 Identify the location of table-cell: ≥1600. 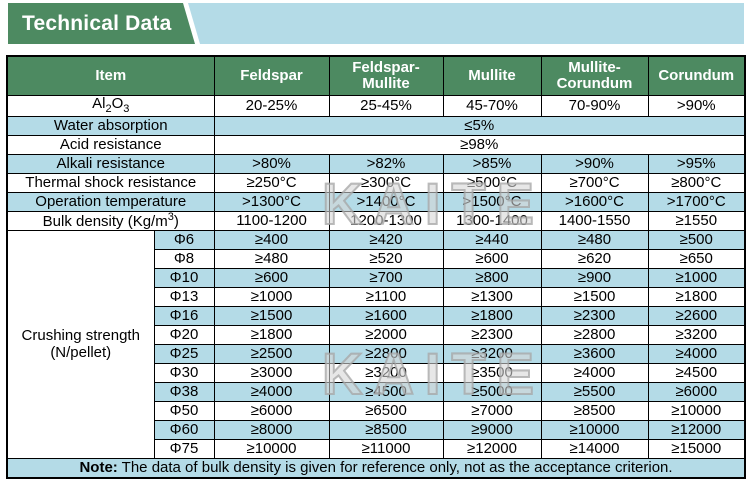
(386, 316).